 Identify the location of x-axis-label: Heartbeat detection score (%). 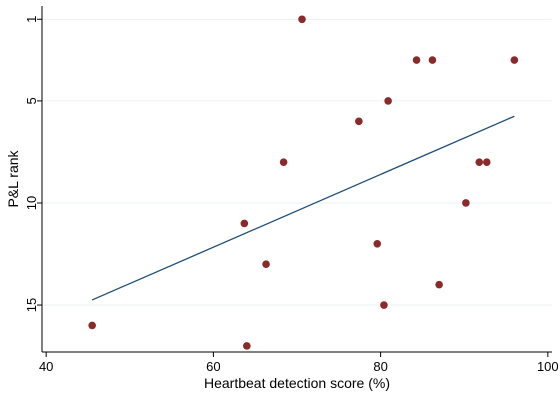
(297, 383).